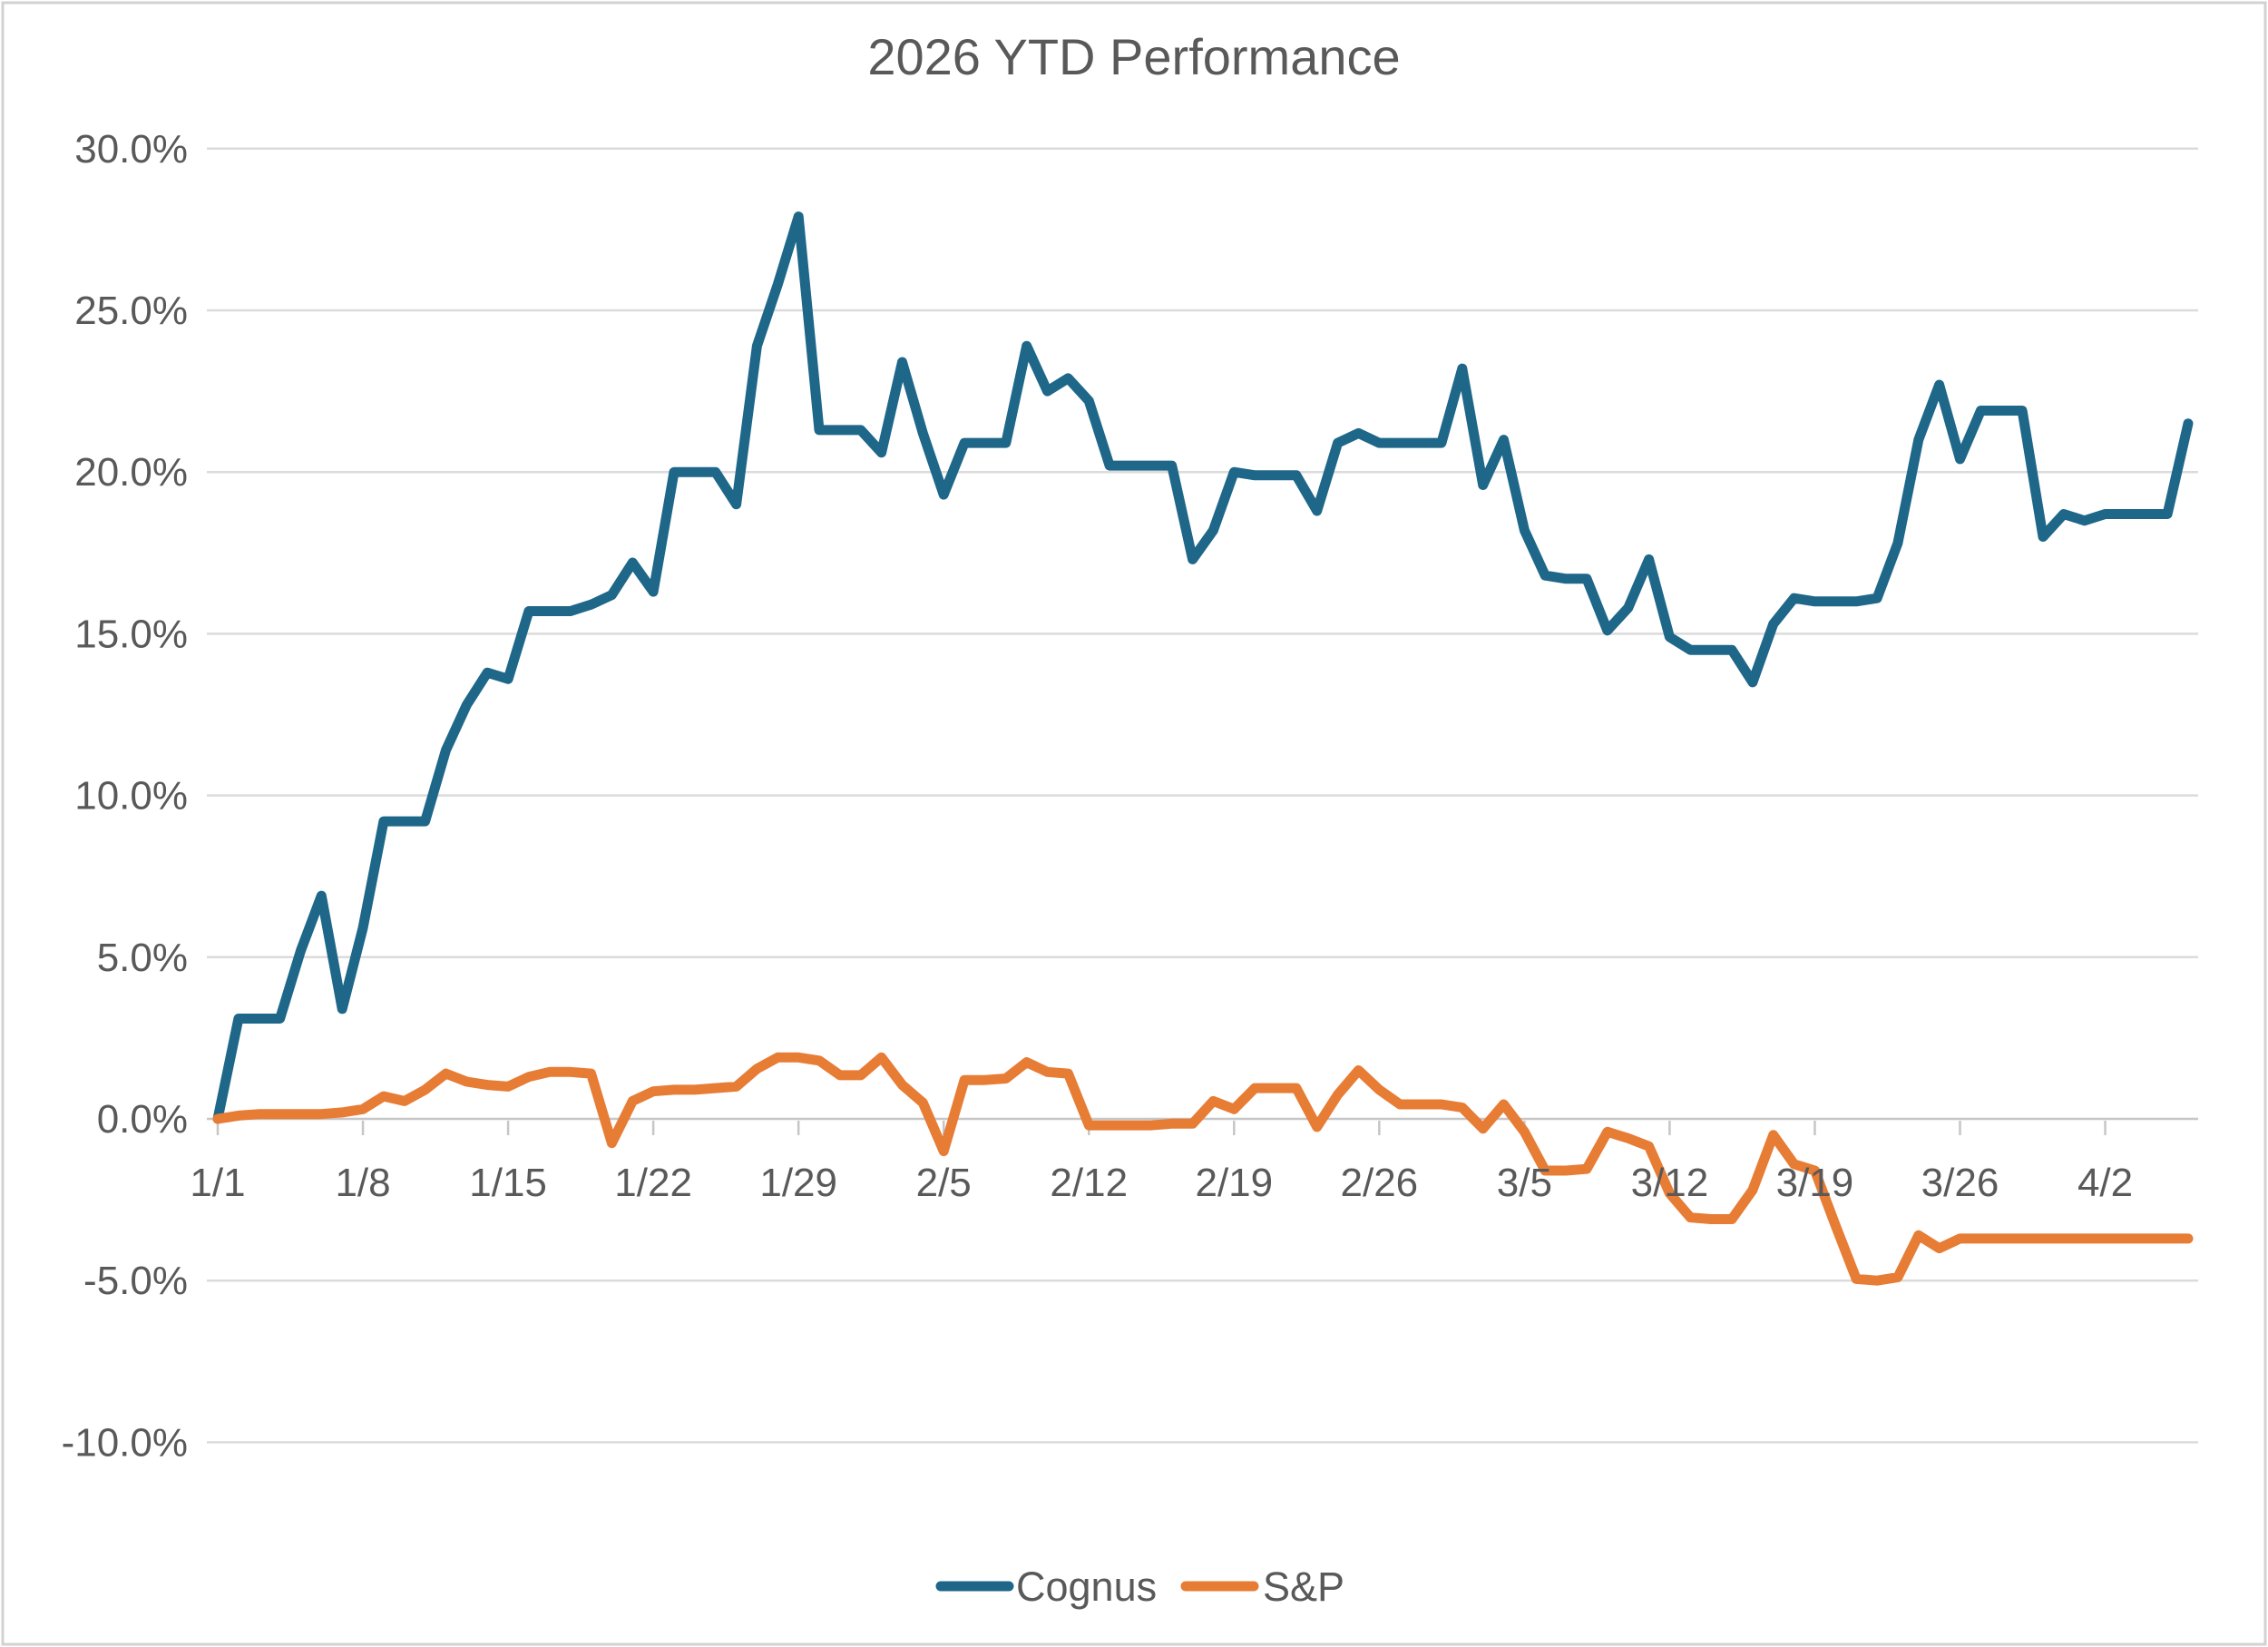 Image resolution: width=2268 pixels, height=1647 pixels. What do you see at coordinates (1815, 1183) in the screenshot?
I see `x-axis-tick-label: 3/19` at bounding box center [1815, 1183].